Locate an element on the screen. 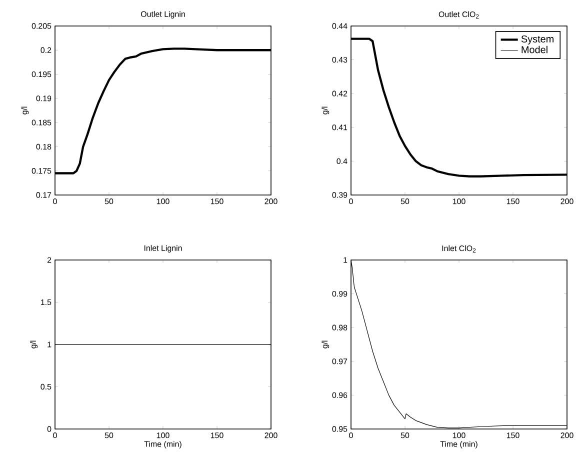  legend-label: System is located at coordinates (537, 39).